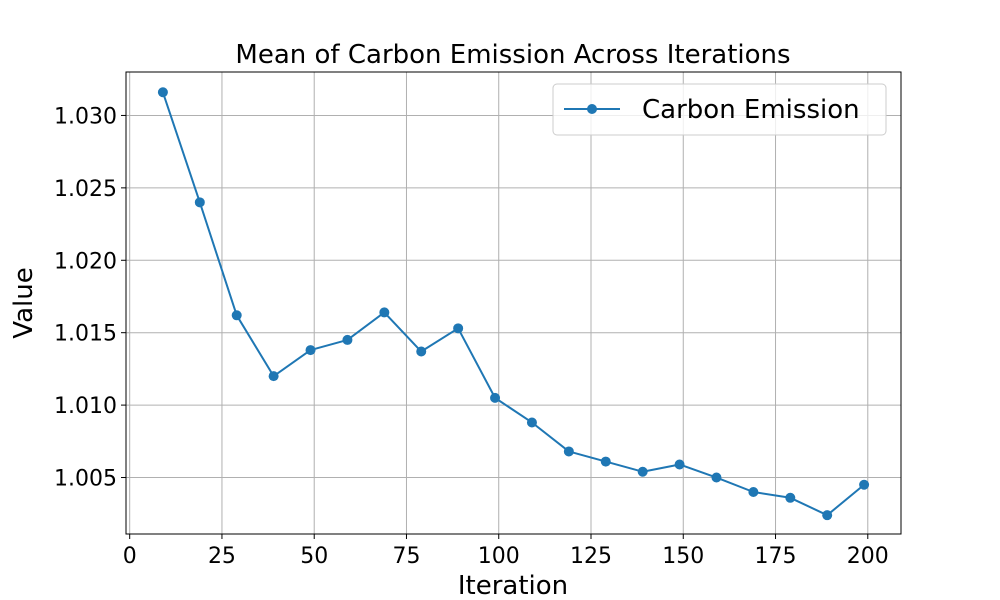  I want to click on y-tick-label: 1.015, so click(85, 334).